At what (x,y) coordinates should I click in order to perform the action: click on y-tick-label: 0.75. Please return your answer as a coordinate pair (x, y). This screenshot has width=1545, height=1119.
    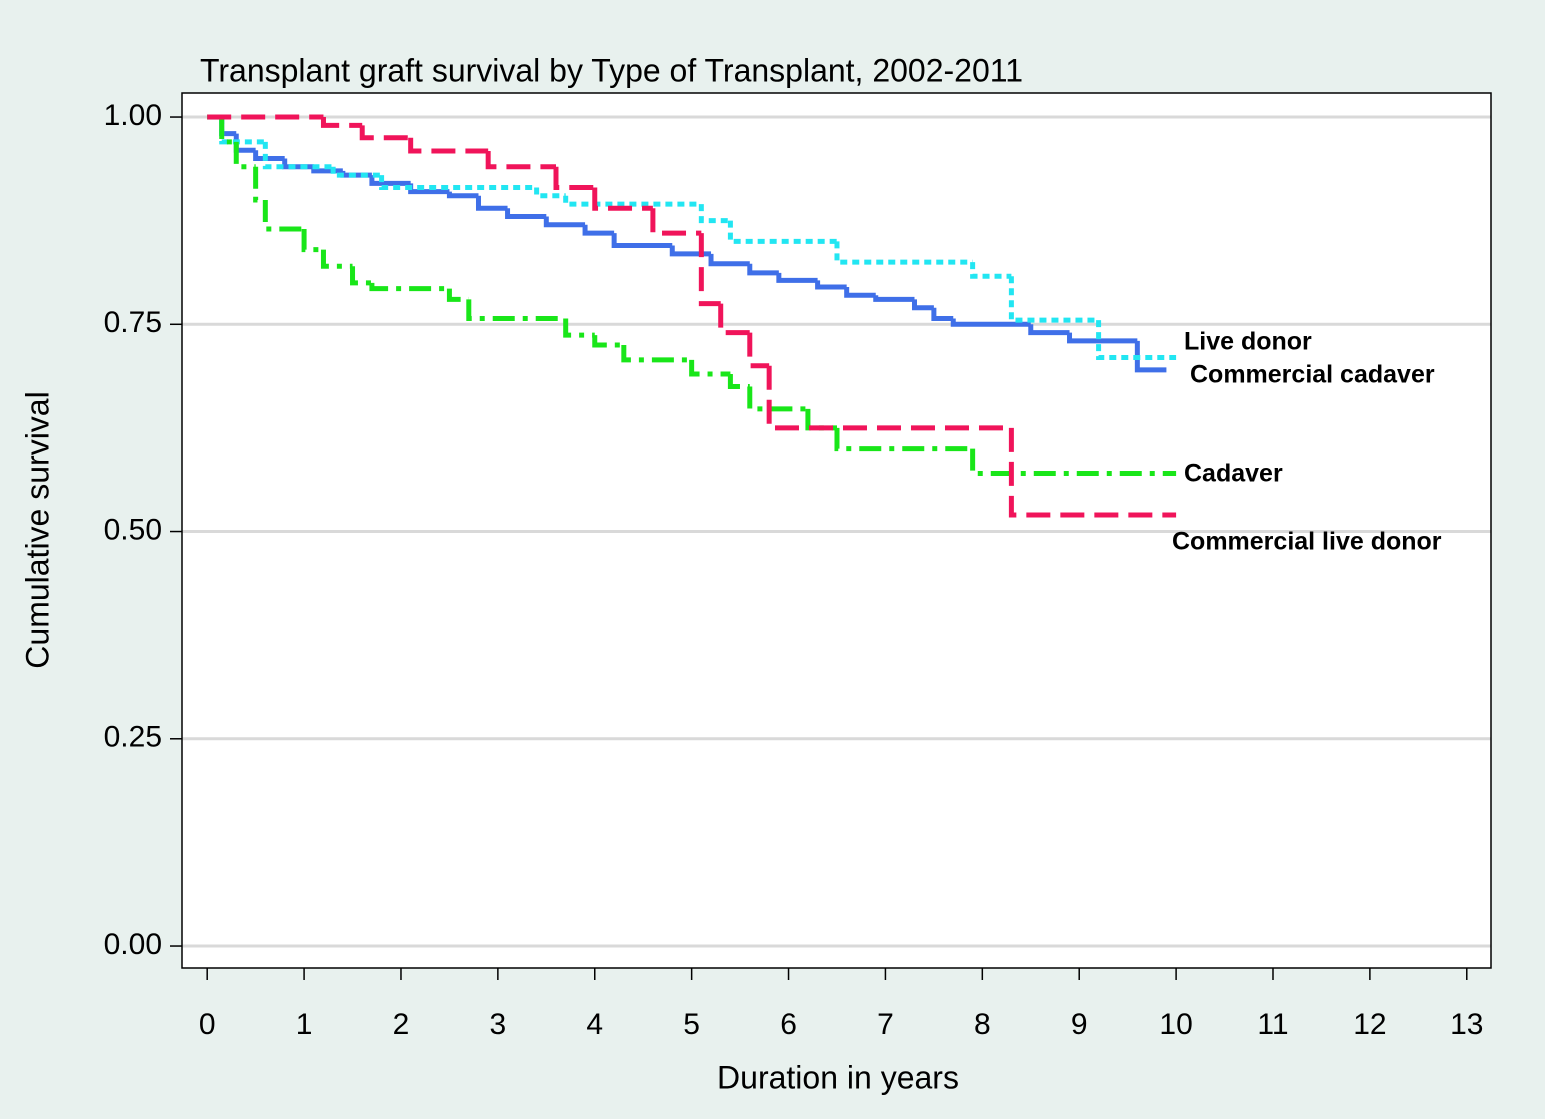
    Looking at the image, I should click on (133, 322).